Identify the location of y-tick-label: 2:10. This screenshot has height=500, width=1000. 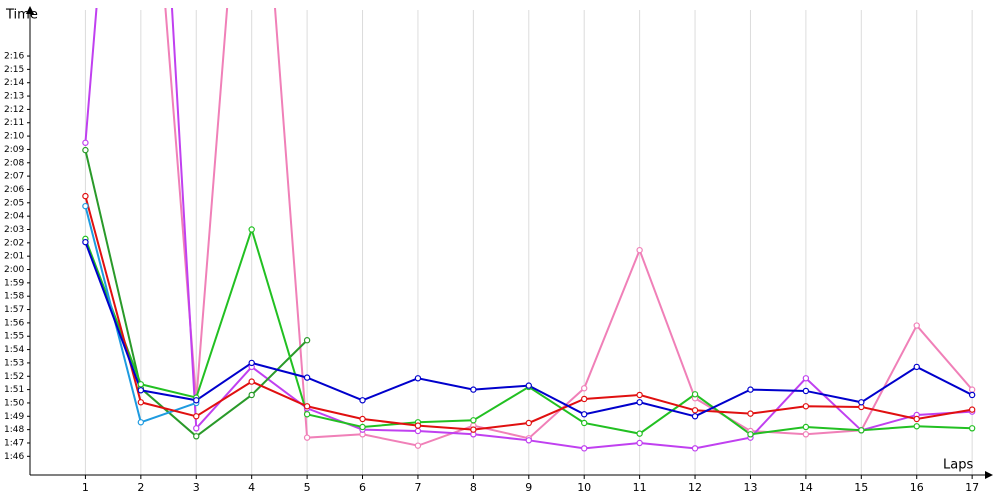
(14, 137).